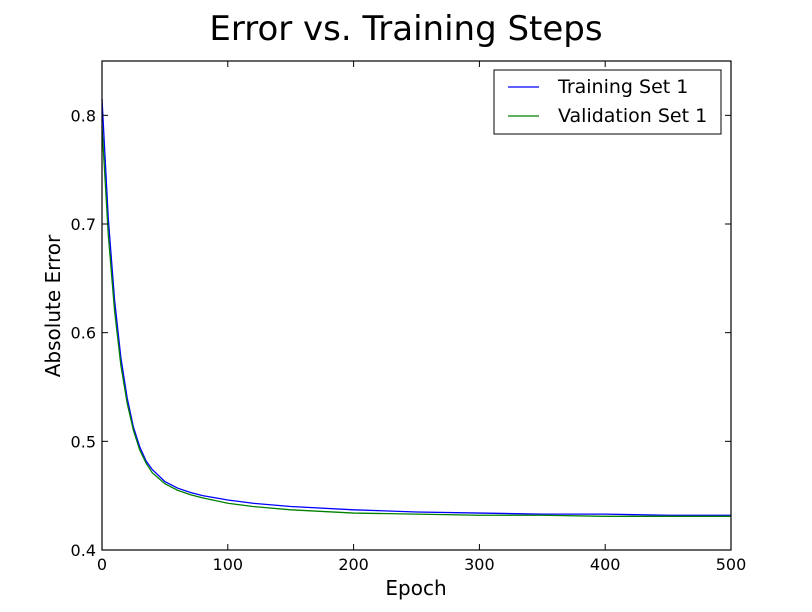 Image resolution: width=812 pixels, height=612 pixels. Describe the element at coordinates (632, 116) in the screenshot. I see `legend-label-validation: Validation Set 1` at that location.